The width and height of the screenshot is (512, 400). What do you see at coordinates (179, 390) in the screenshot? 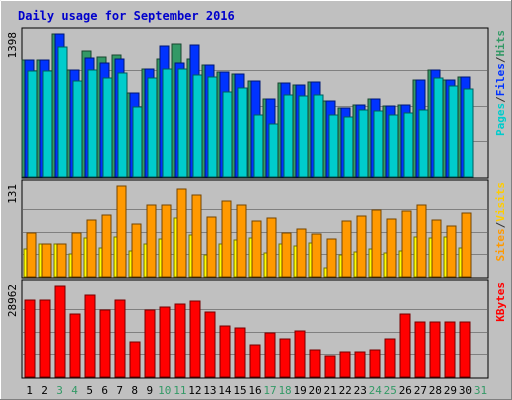
I see `x-tick-label: 11` at bounding box center [179, 390].